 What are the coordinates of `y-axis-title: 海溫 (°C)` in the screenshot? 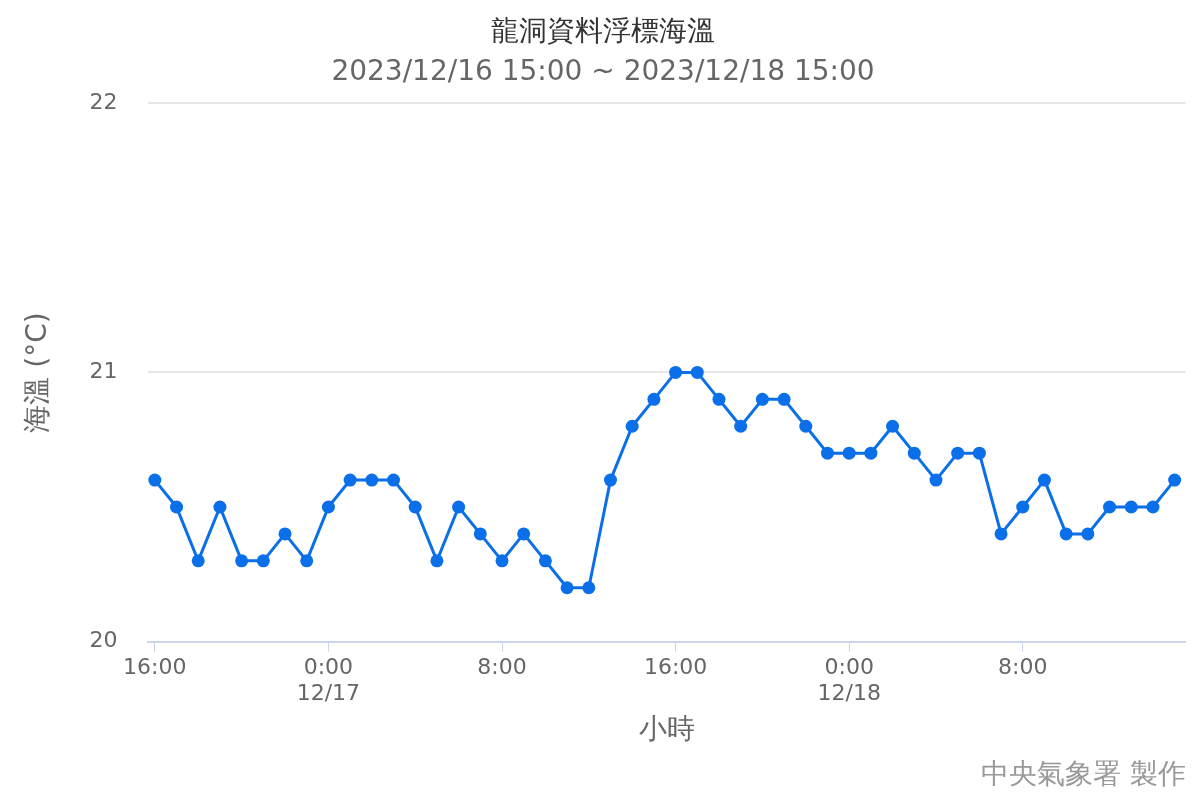 It's located at (37, 372).